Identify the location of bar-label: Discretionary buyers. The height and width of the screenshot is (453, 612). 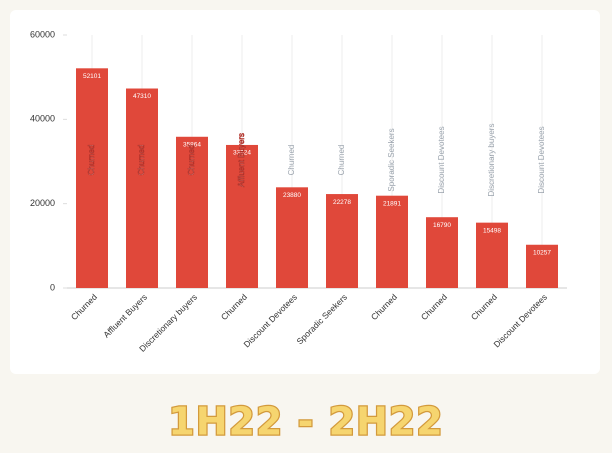
(491, 160).